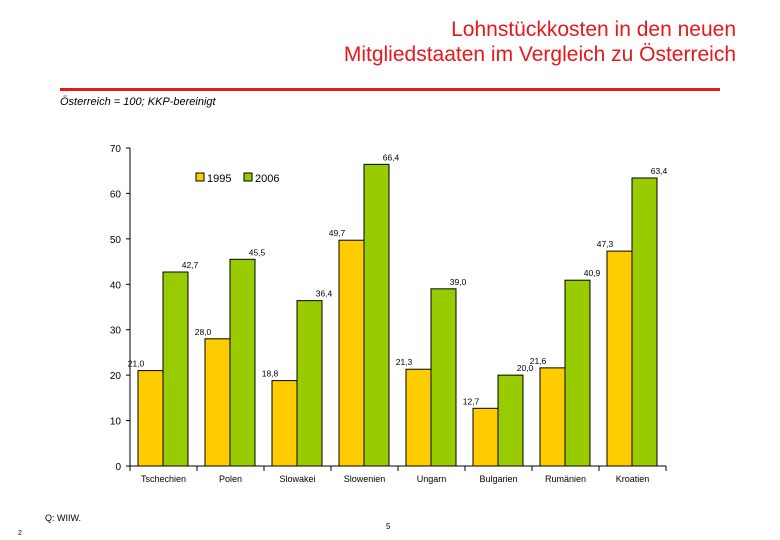  What do you see at coordinates (136, 364) in the screenshot?
I see `data-label-1995-1: 21,0` at bounding box center [136, 364].